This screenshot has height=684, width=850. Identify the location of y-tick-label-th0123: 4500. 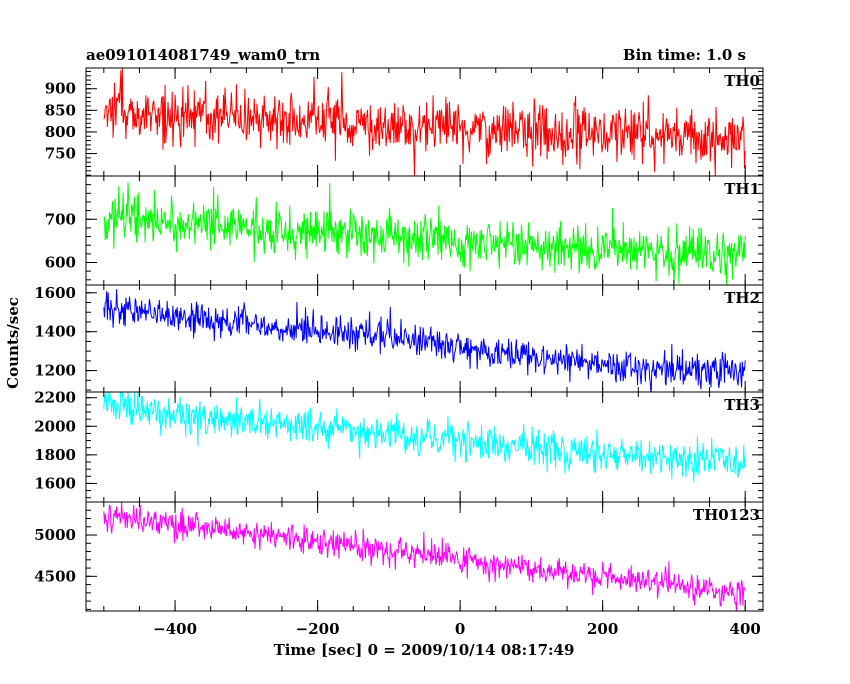
(55, 576).